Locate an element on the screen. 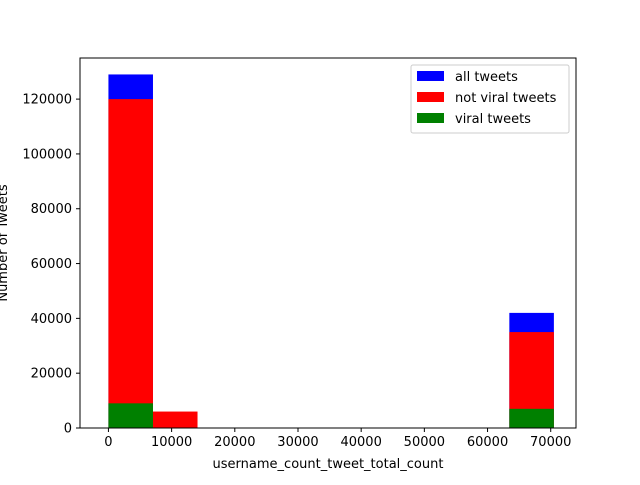  x-tick-label: 20000 is located at coordinates (234, 442).